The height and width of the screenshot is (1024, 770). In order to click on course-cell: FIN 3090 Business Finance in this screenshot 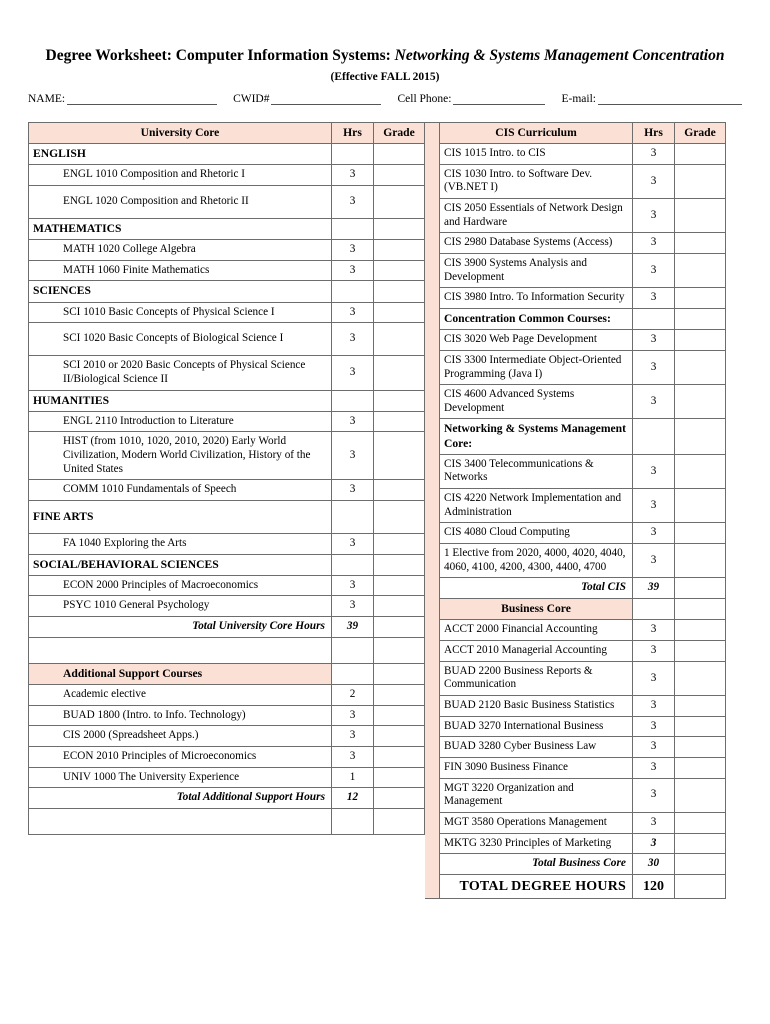, I will do `click(536, 767)`.